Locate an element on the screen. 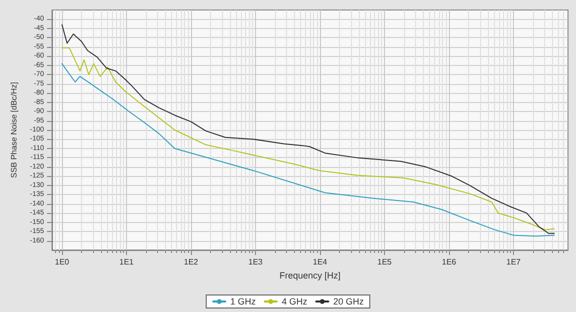  x-tick-label: 1E0 is located at coordinates (62, 262).